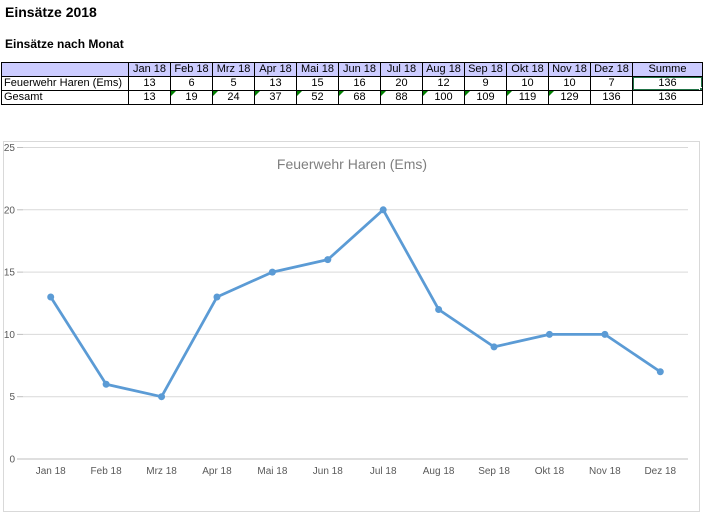  I want to click on x-axis-label: Mai 18, so click(272, 471).